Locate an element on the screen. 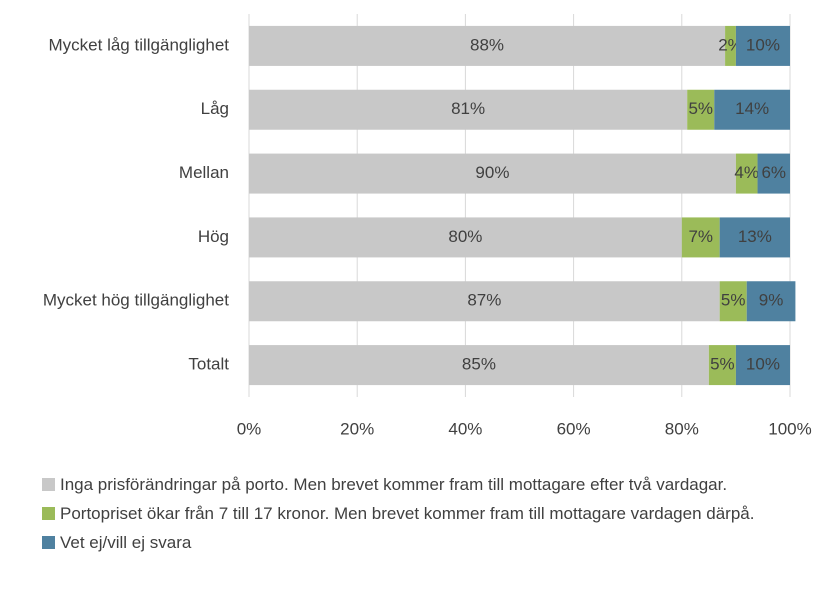 The image size is (818, 606). data-label: 80% is located at coordinates (465, 236).